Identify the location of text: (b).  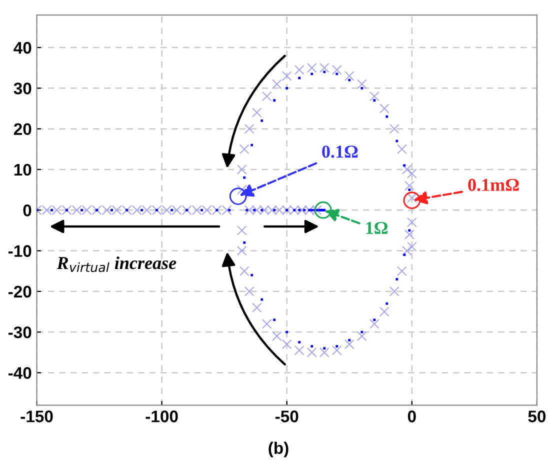
(278, 450).